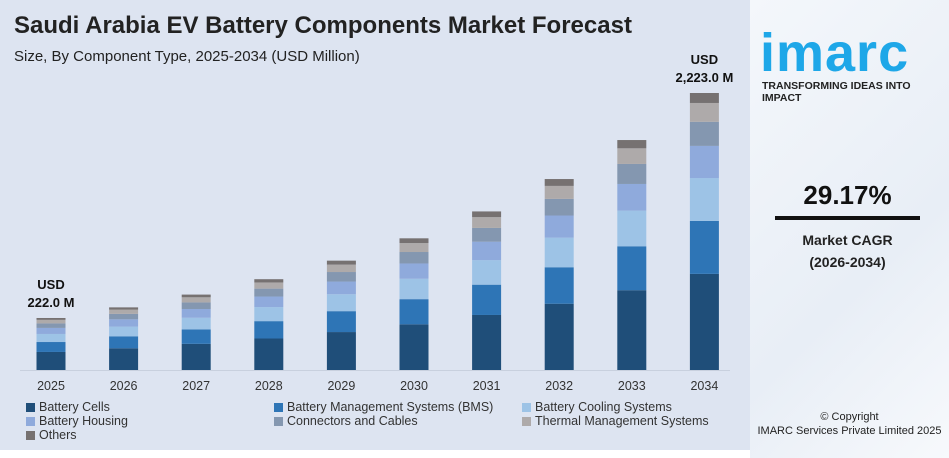  I want to click on legend-label: Battery Cooling Systems, so click(603, 407).